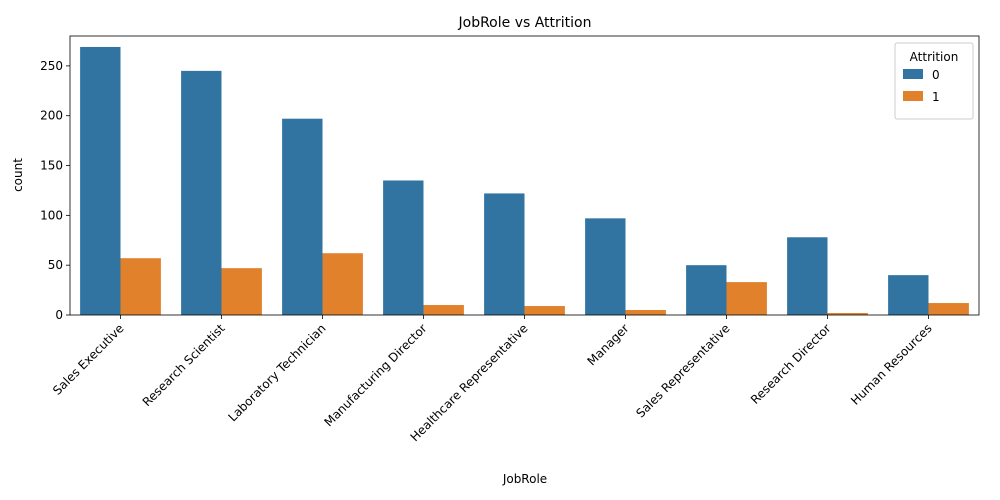  I want to click on x-tick-label: Manager, so click(608, 344).